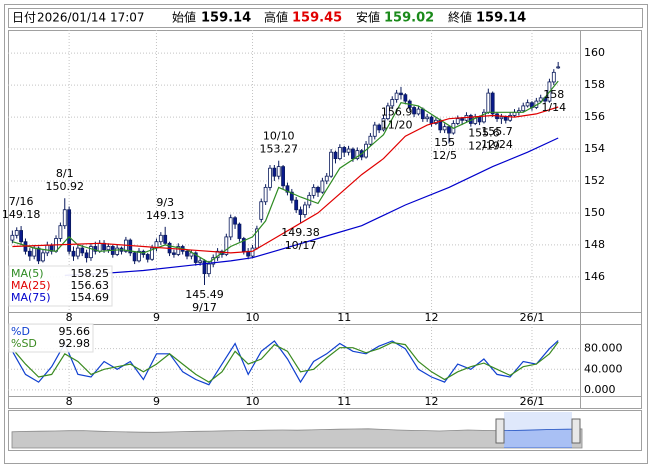 The width and height of the screenshot is (653, 470). I want to click on annotation-date: 9/3, so click(165, 202).